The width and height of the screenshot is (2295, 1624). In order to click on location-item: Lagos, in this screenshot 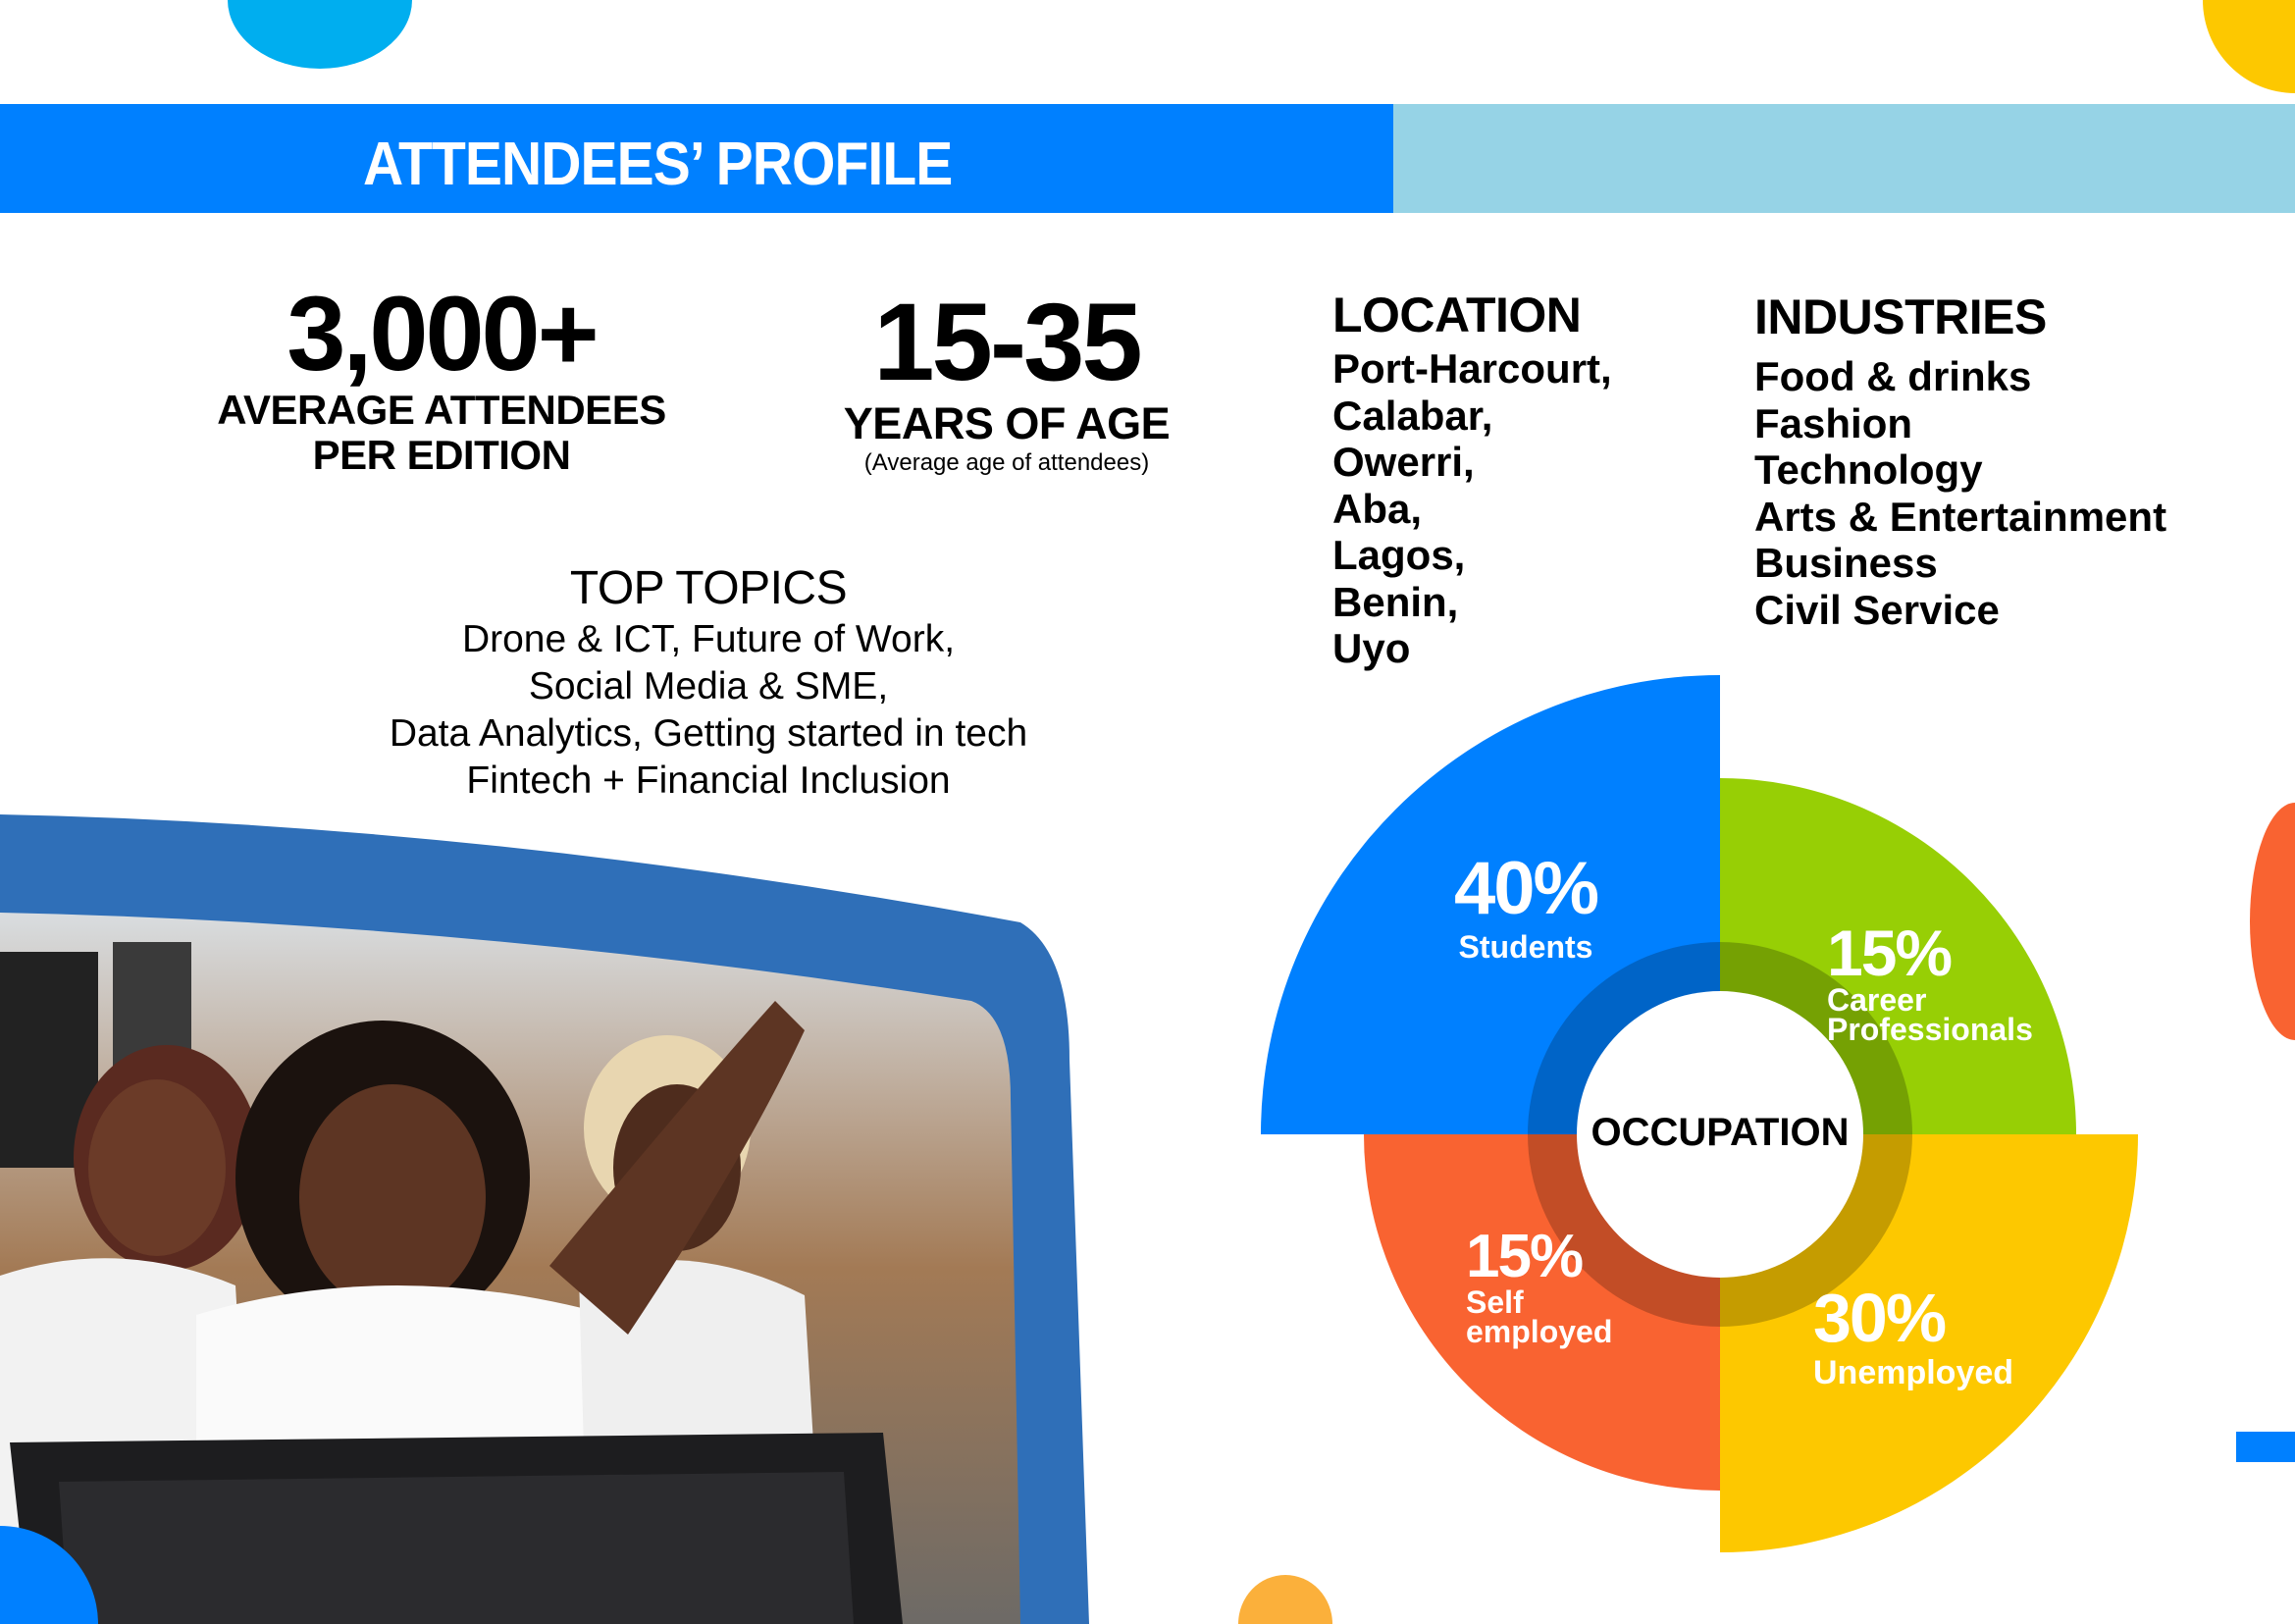, I will do `click(1399, 555)`.